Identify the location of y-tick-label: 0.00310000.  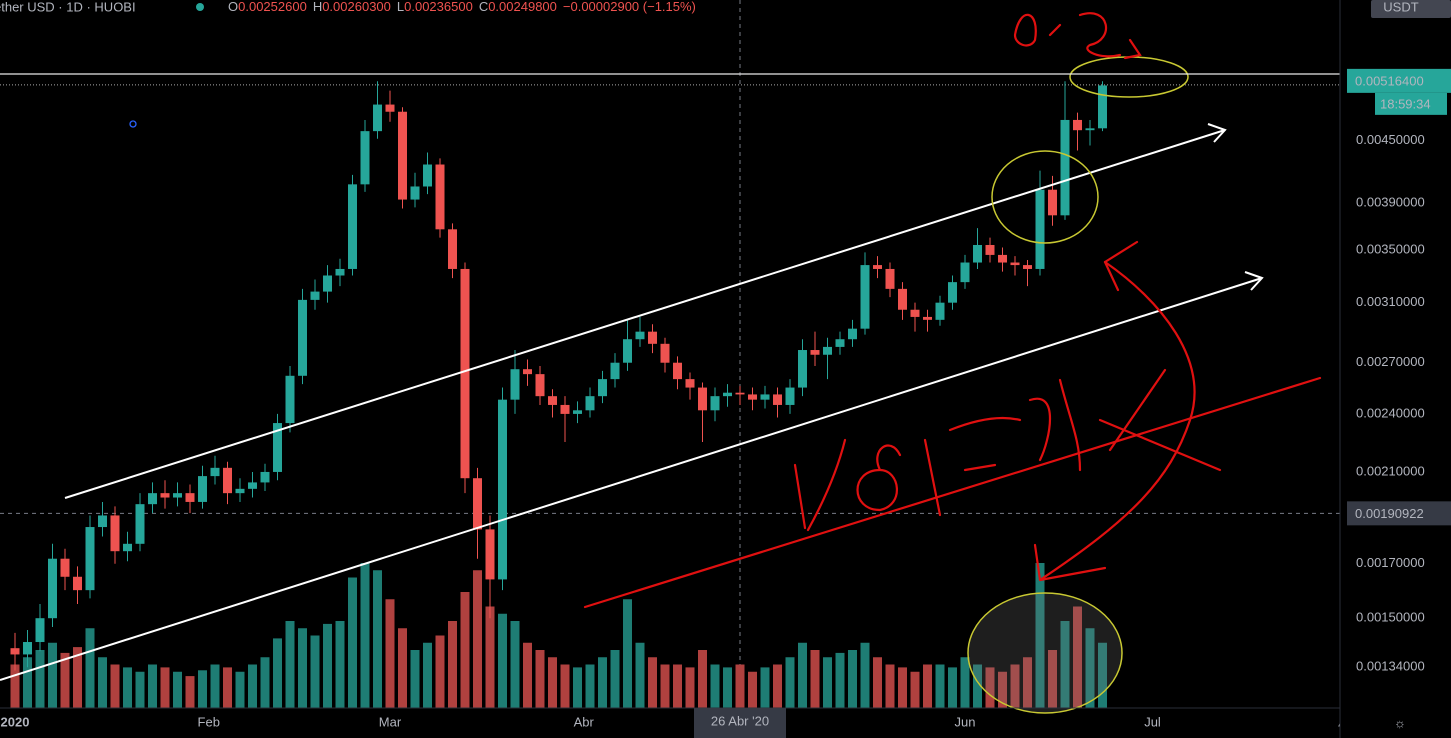
(1390, 301).